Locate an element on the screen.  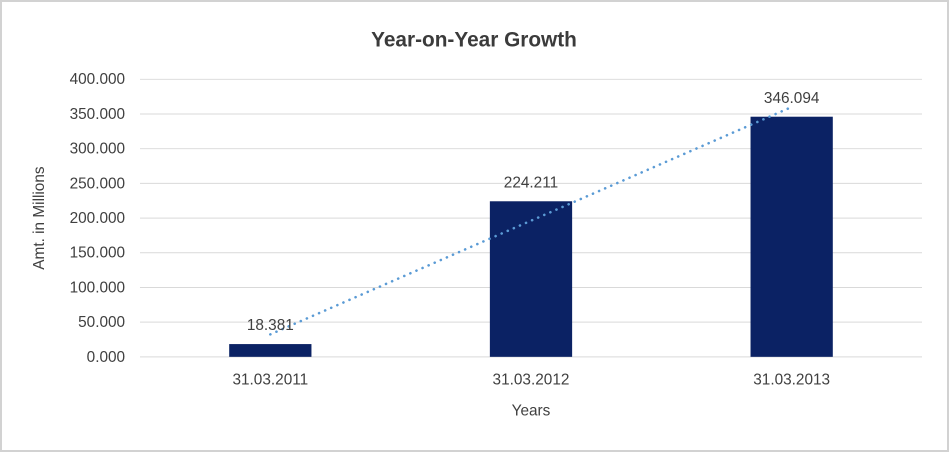
y-tick-label: 300.000 is located at coordinates (98, 149).